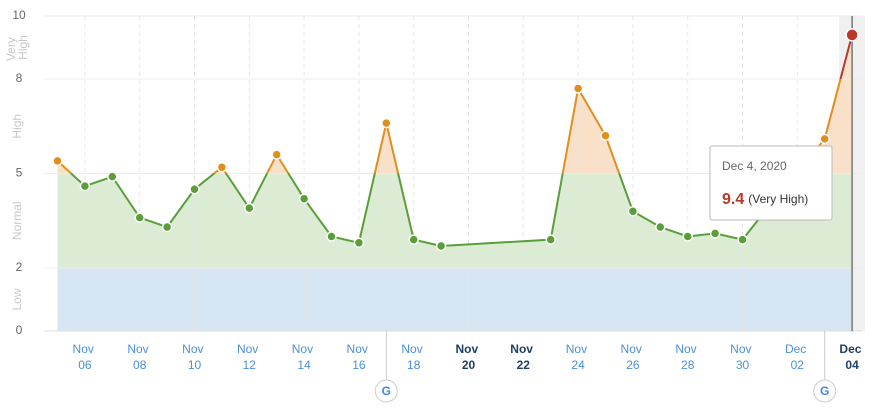  What do you see at coordinates (754, 166) in the screenshot?
I see `tooltip-date: Dec 4, 2020` at bounding box center [754, 166].